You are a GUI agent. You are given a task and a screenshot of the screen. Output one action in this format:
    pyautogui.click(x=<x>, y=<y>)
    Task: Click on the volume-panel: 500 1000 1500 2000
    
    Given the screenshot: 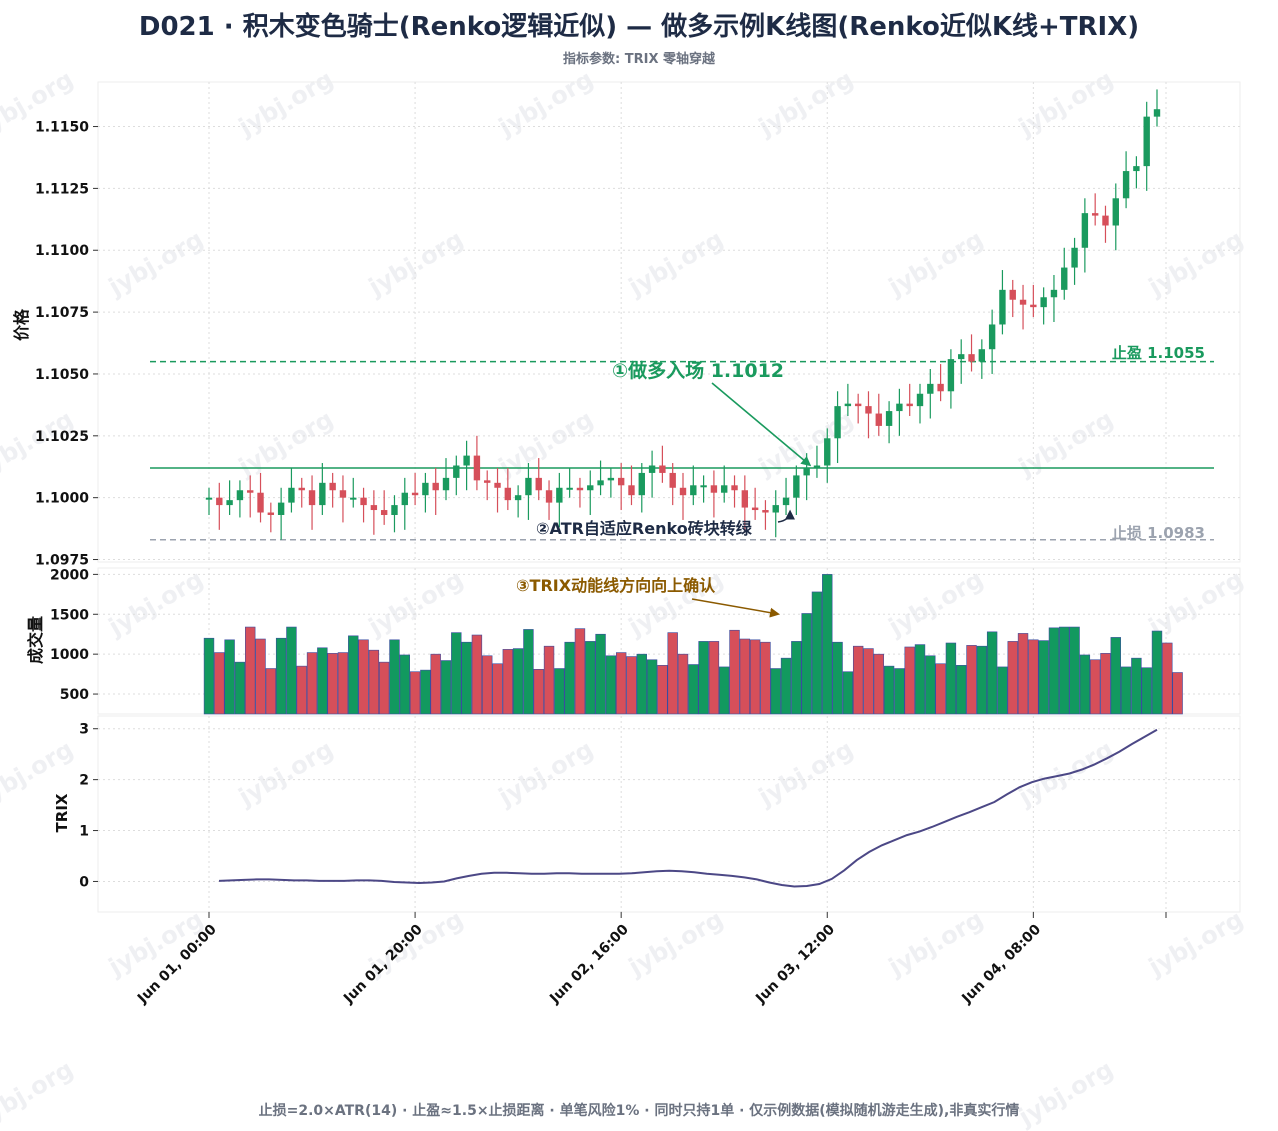 What is the action you would take?
    pyautogui.click(x=645, y=641)
    